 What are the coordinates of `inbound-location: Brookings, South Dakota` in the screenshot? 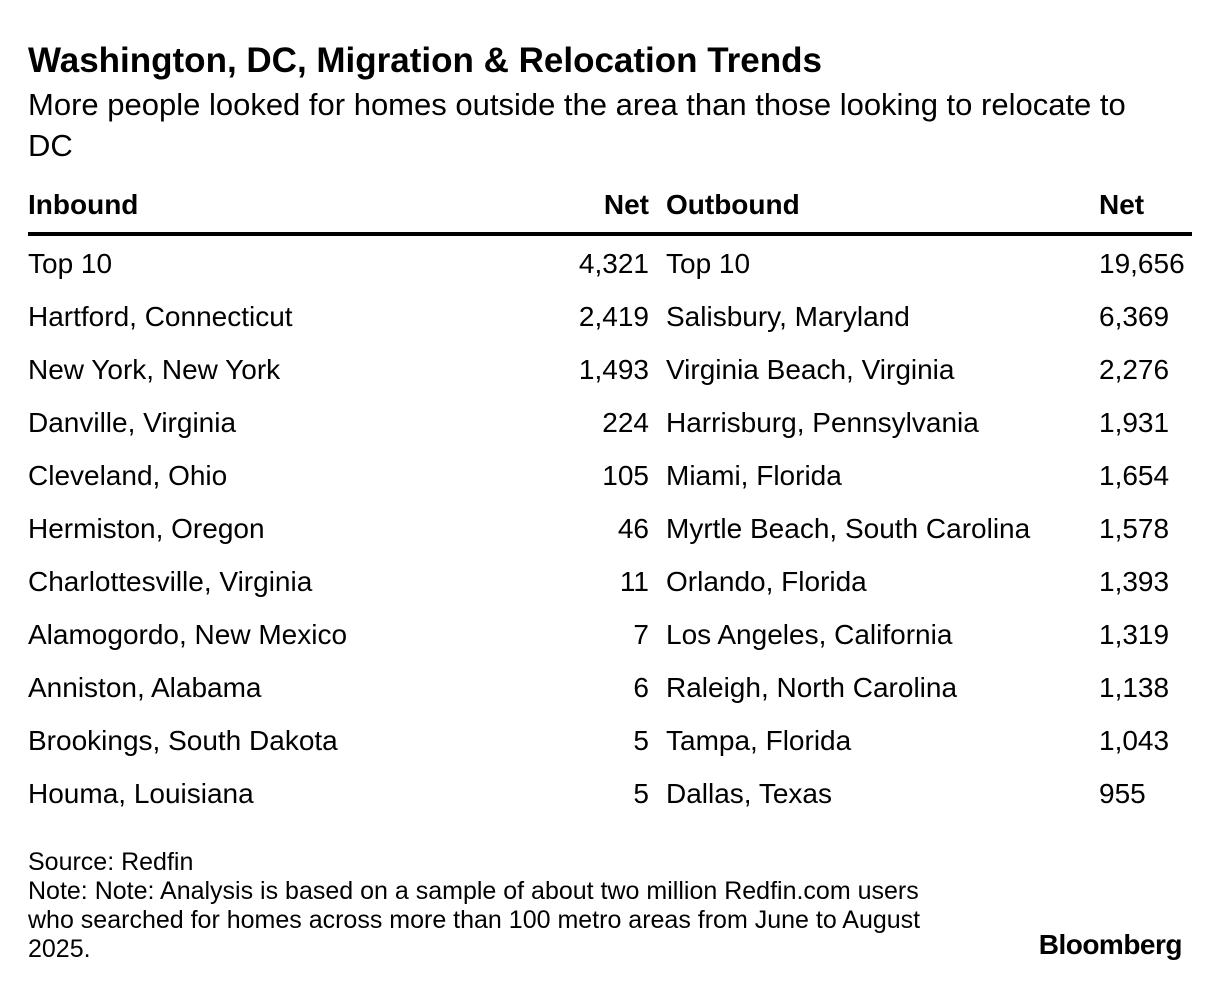 It's located at (183, 740).